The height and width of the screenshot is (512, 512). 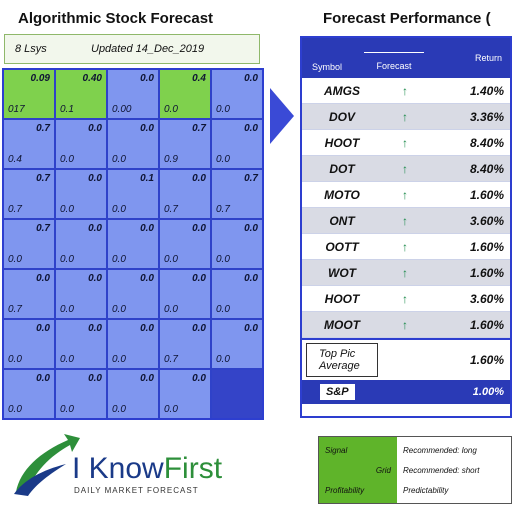 What do you see at coordinates (171, 159) in the screenshot?
I see `cell-predictability: 0.9` at bounding box center [171, 159].